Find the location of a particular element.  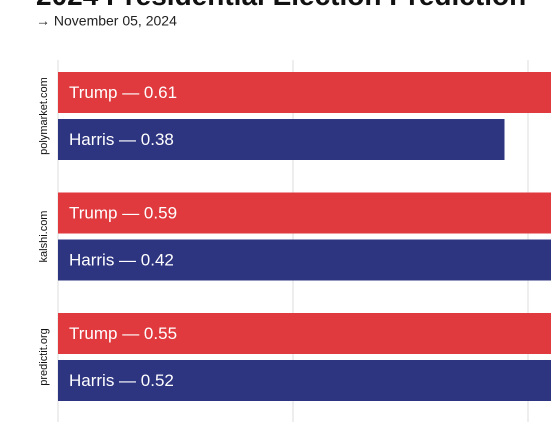

bar-label: Harris — 0.52 is located at coordinates (121, 380).